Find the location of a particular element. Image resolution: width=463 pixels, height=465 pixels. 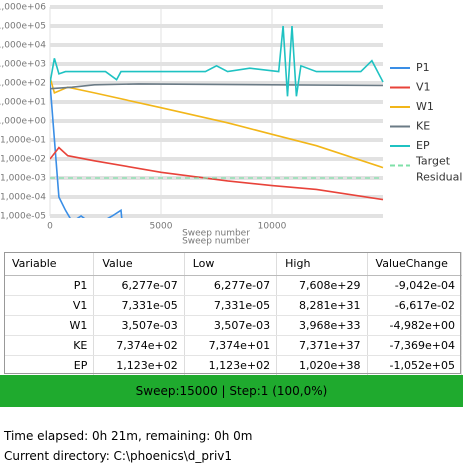

table-cell: EP is located at coordinates (49, 365).